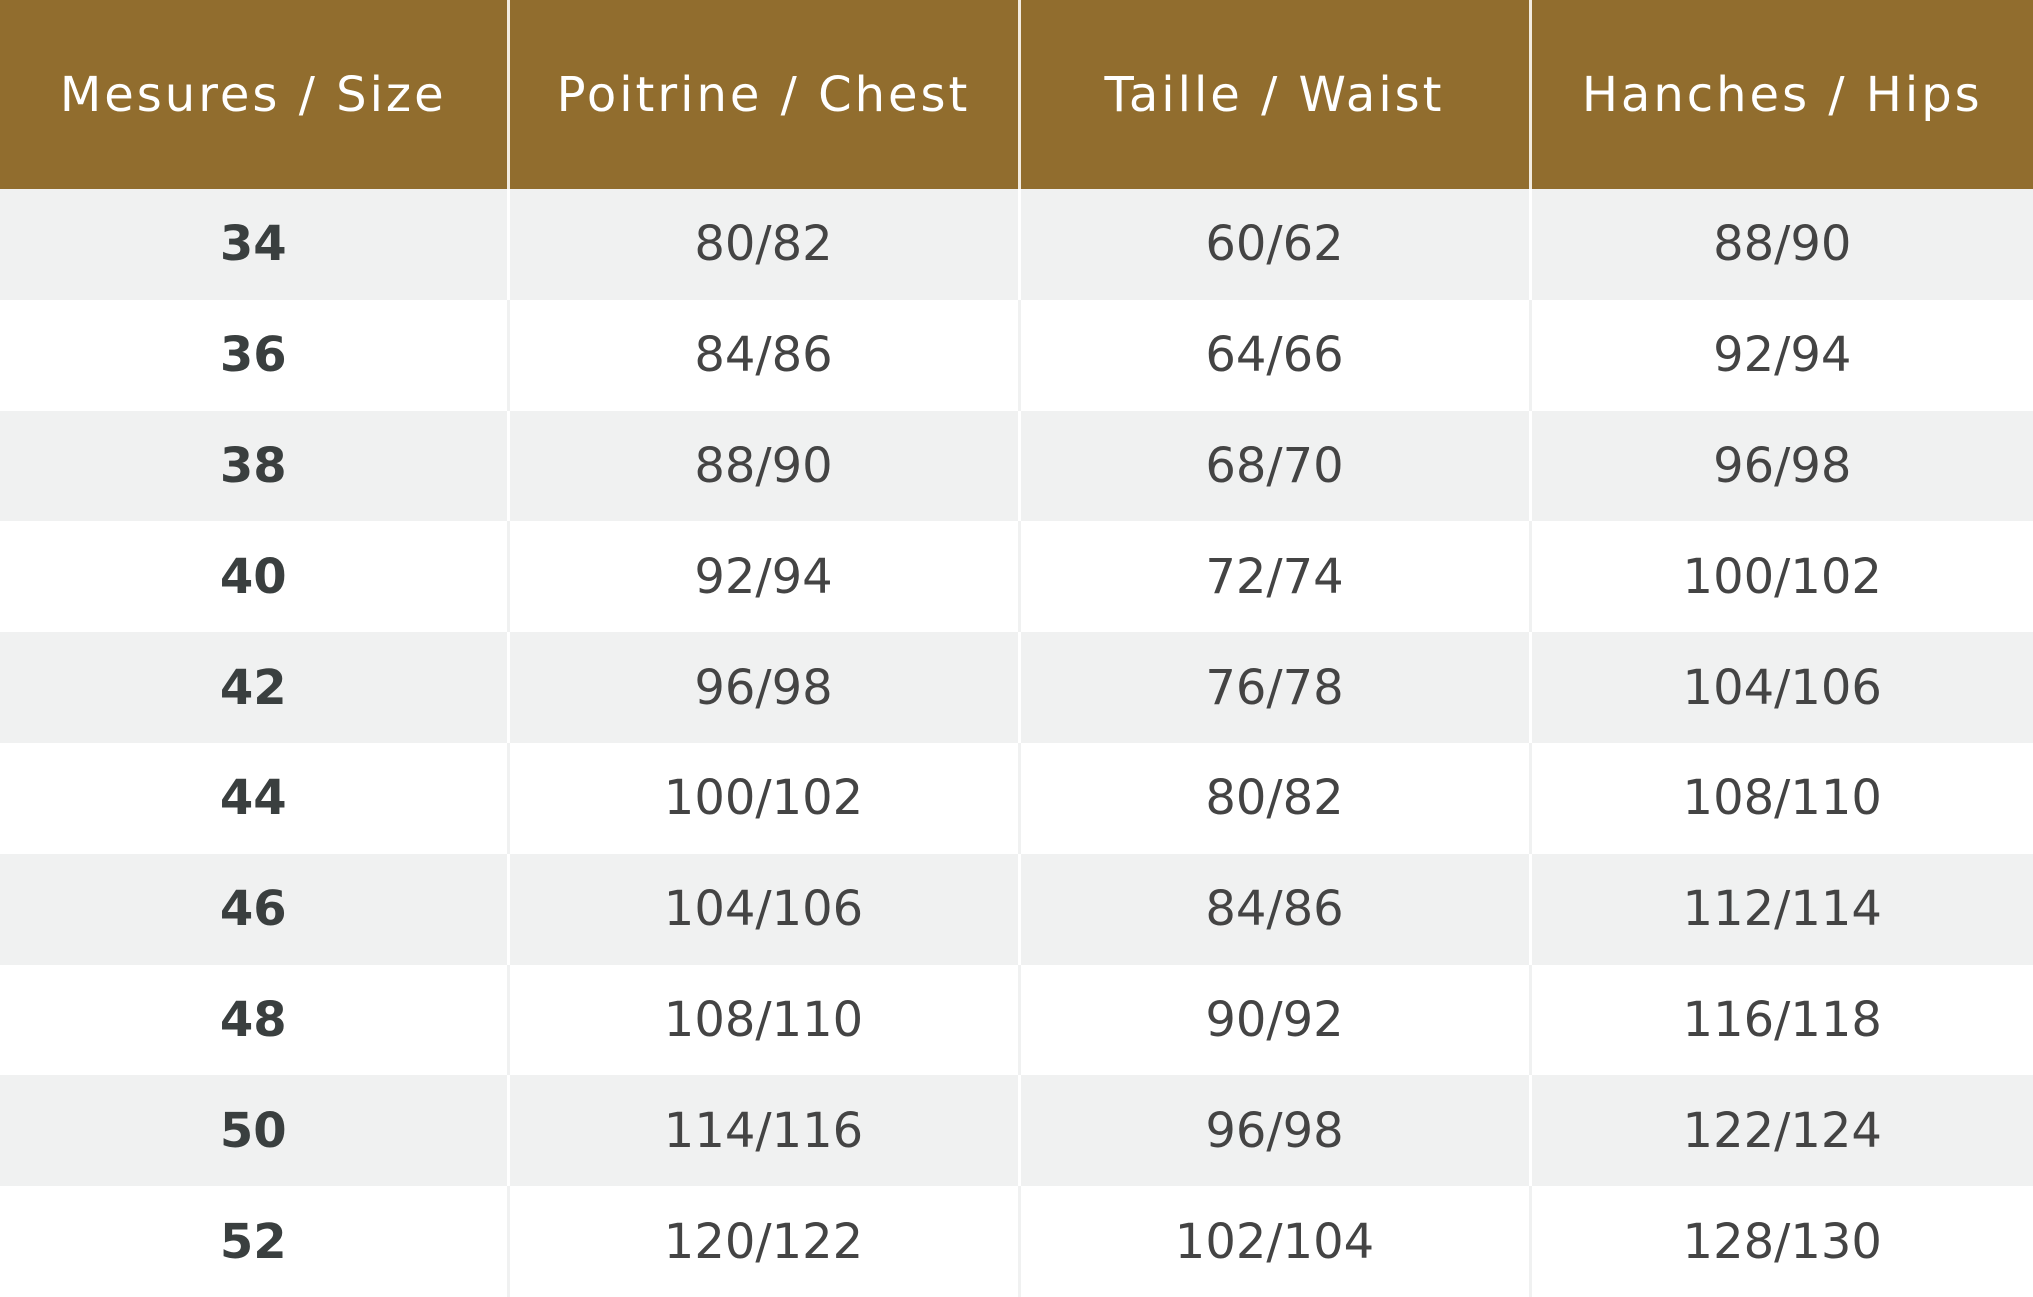 This screenshot has height=1297, width=2033. What do you see at coordinates (762, 1020) in the screenshot?
I see `cell-chest: 108/110` at bounding box center [762, 1020].